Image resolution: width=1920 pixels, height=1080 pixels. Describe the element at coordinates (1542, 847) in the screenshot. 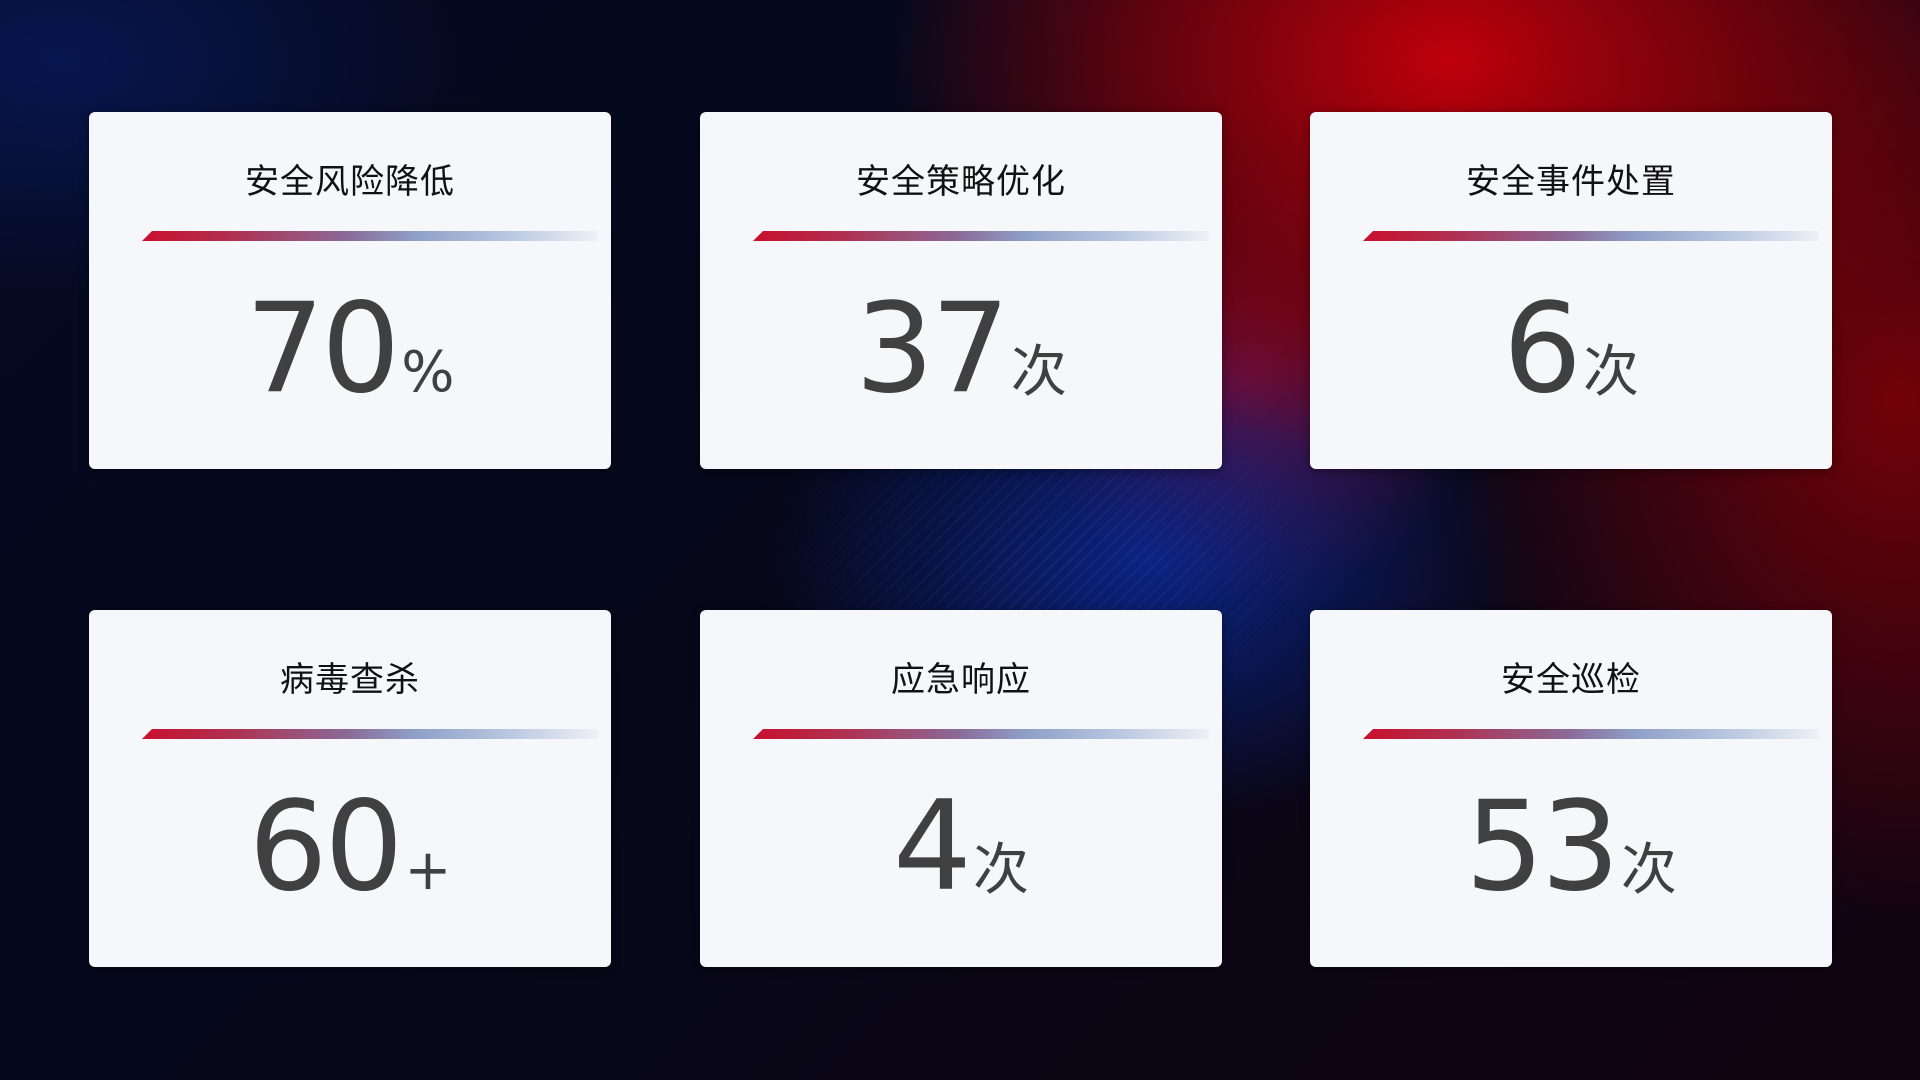

I see `value-number: 53` at that location.